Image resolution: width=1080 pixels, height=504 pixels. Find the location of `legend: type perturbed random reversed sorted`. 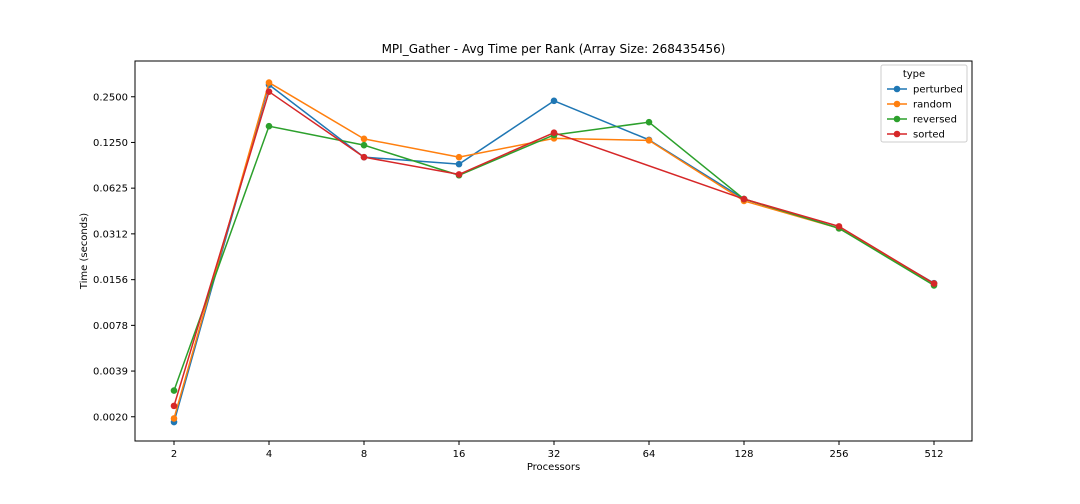

legend: type perturbed random reversed sorted is located at coordinates (924, 103).